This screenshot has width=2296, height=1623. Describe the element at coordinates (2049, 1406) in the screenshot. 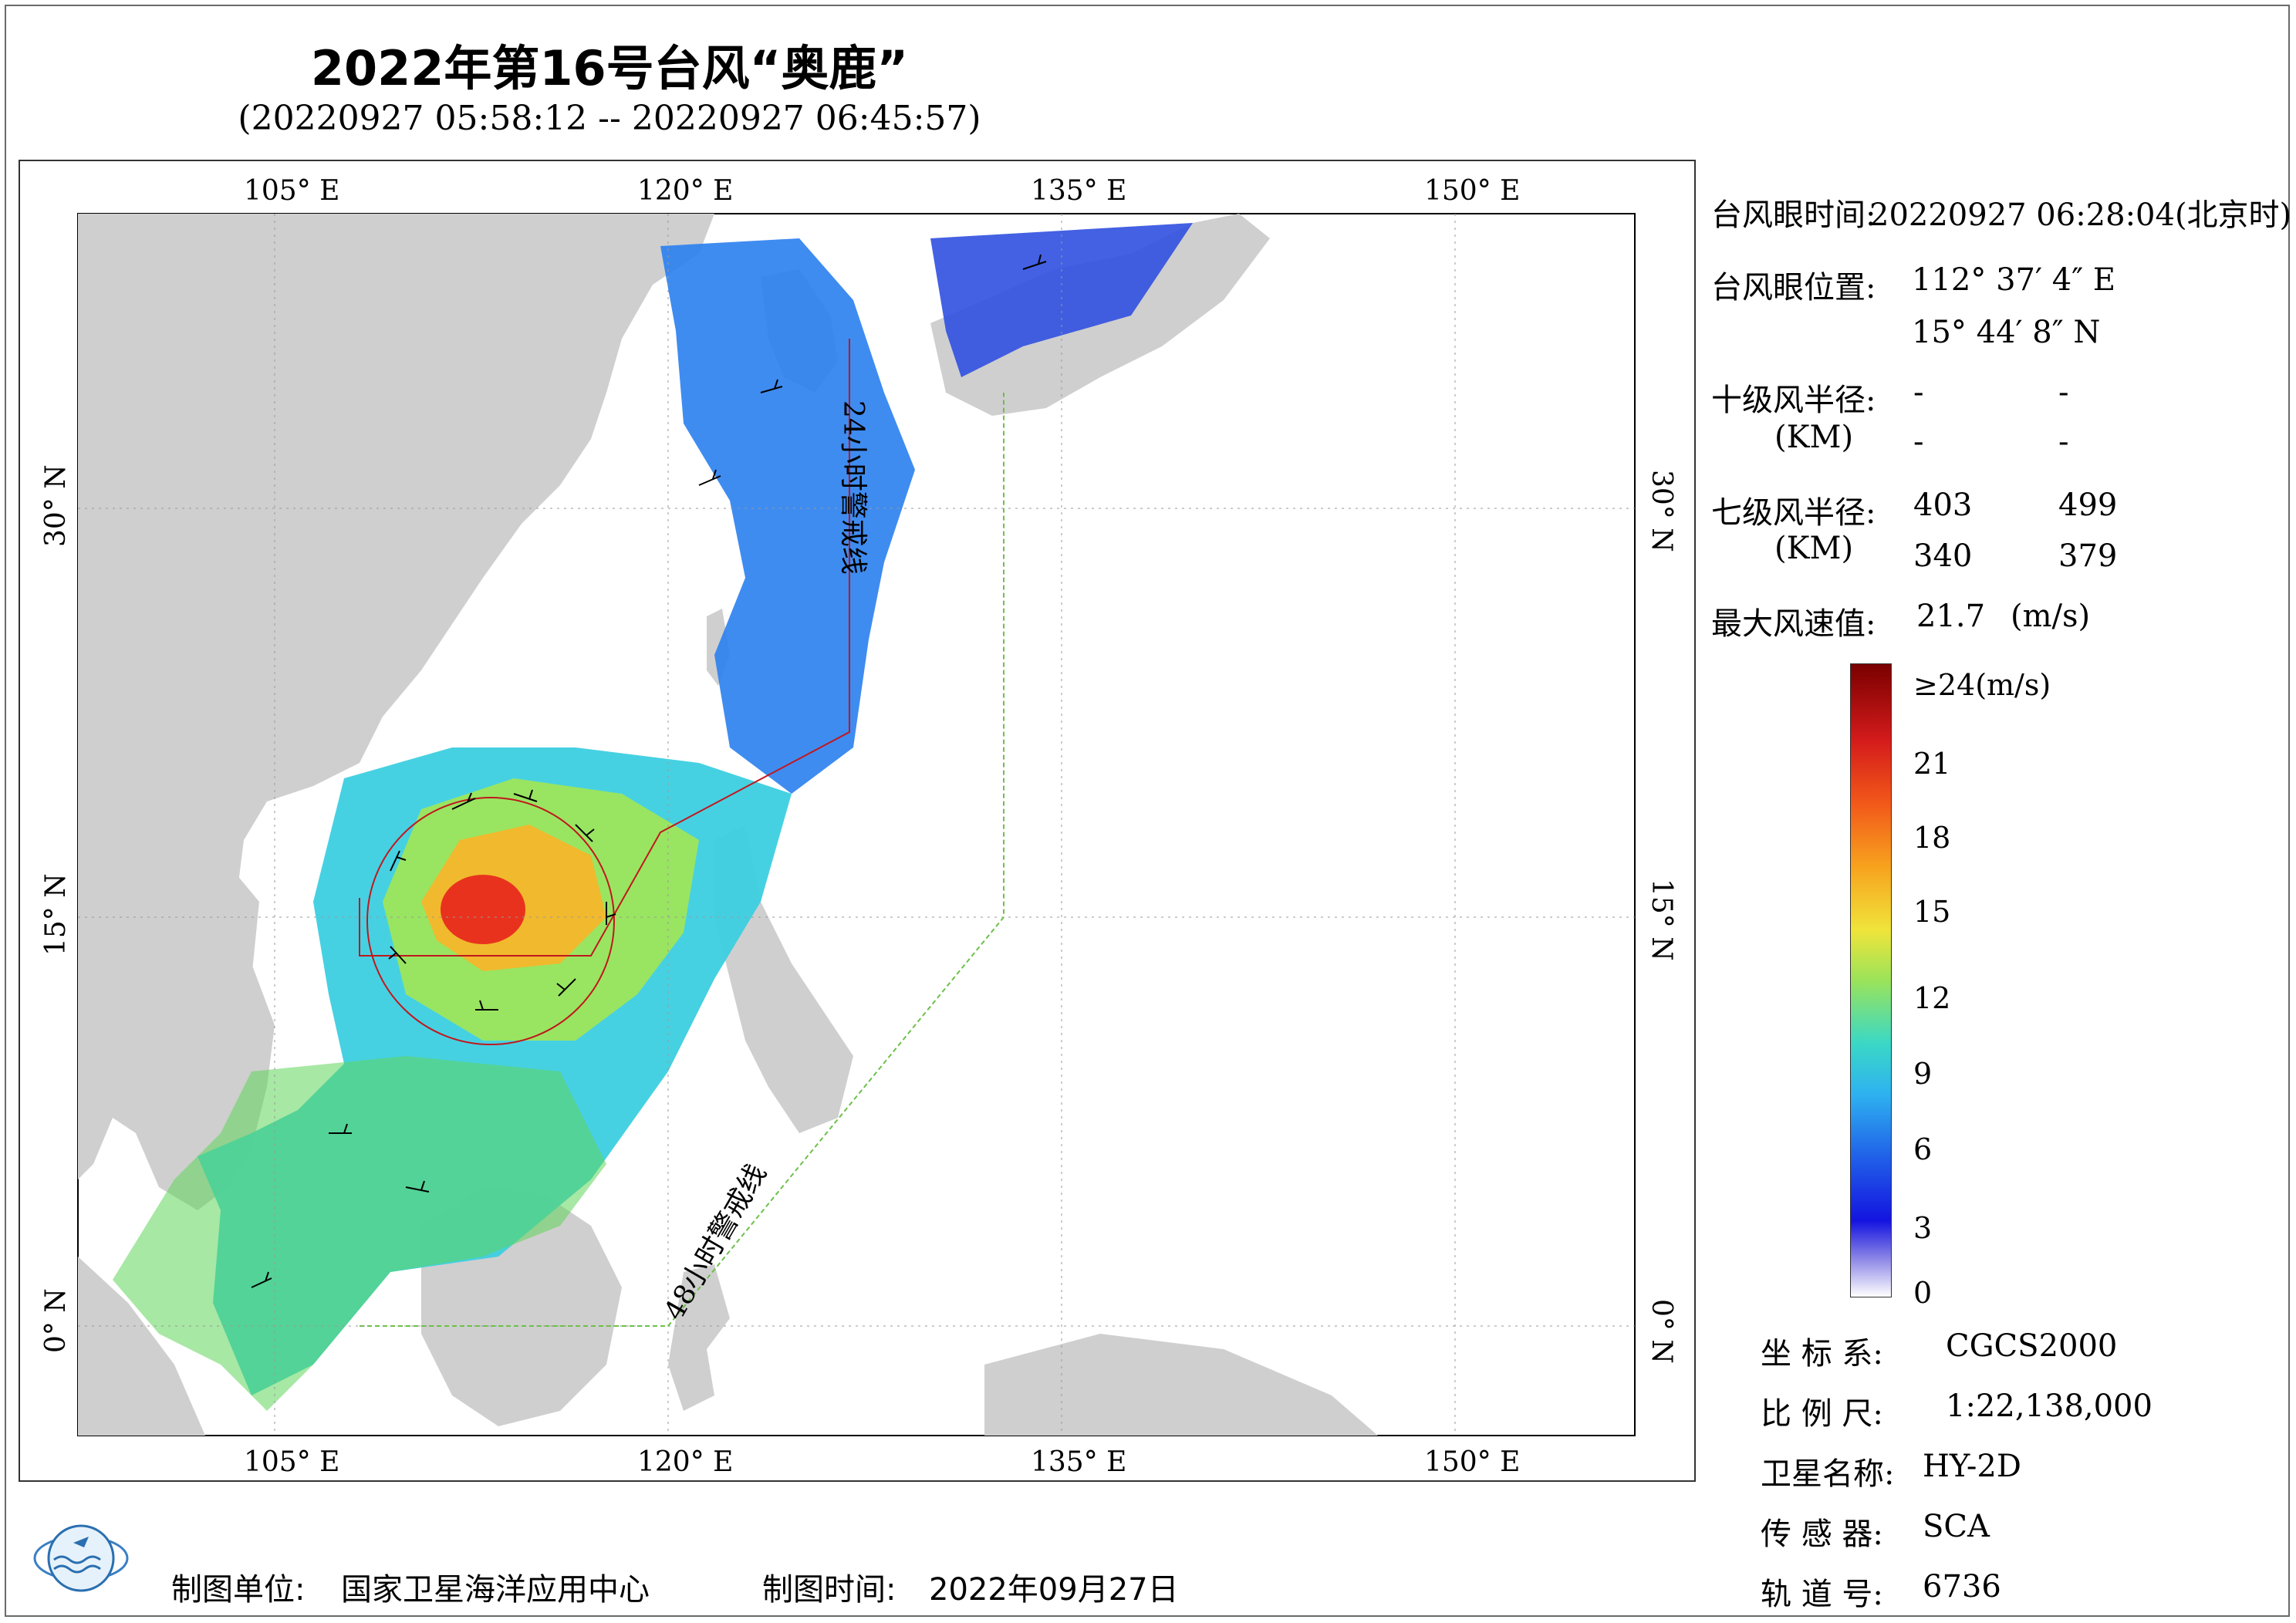

I see `scale-value: 1:22,138,000` at that location.